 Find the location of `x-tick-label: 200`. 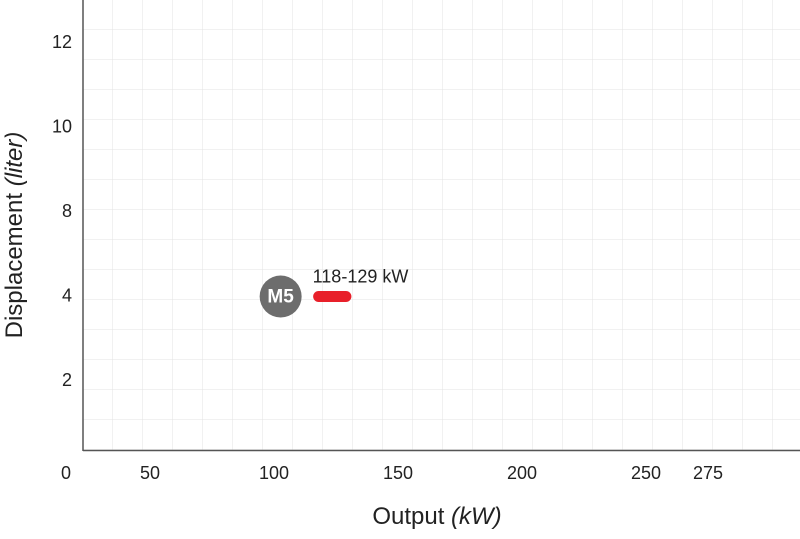

x-tick-label: 200 is located at coordinates (522, 473).